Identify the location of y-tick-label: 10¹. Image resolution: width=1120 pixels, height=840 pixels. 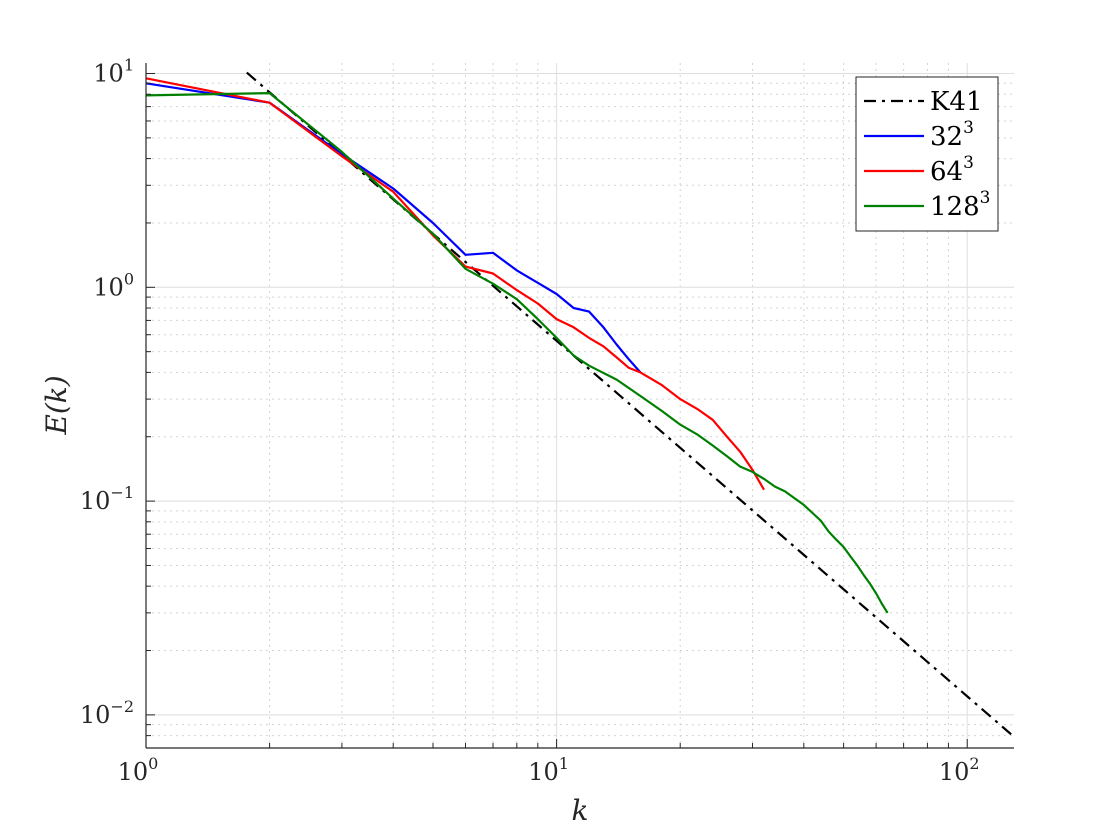
(113, 72).